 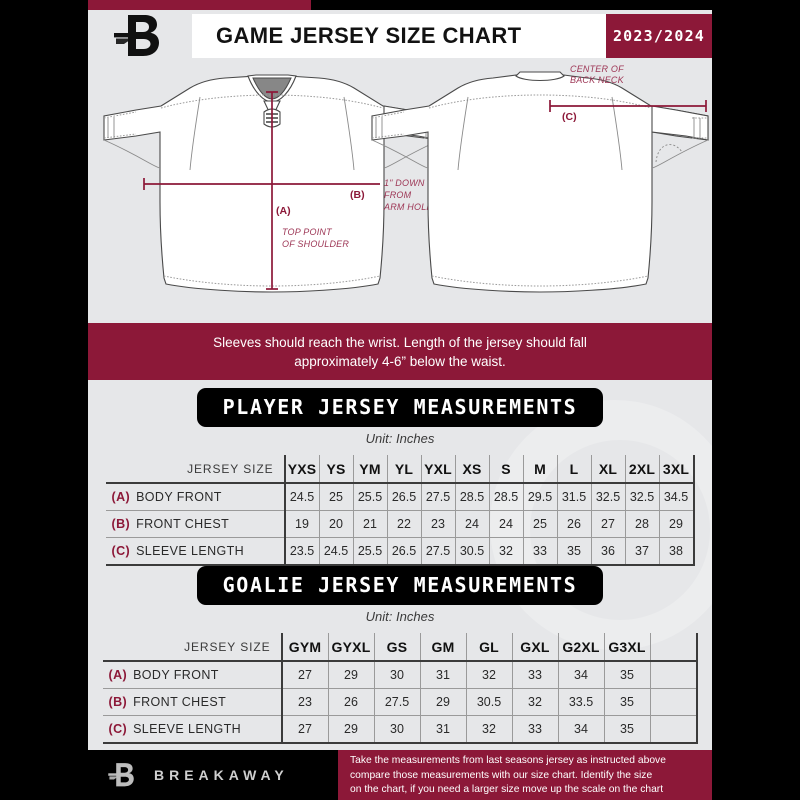 I want to click on table-row: (B) FRONT CHEST 23 26 27.5 29 30.5 32 33.5 35, so click(x=400, y=702).